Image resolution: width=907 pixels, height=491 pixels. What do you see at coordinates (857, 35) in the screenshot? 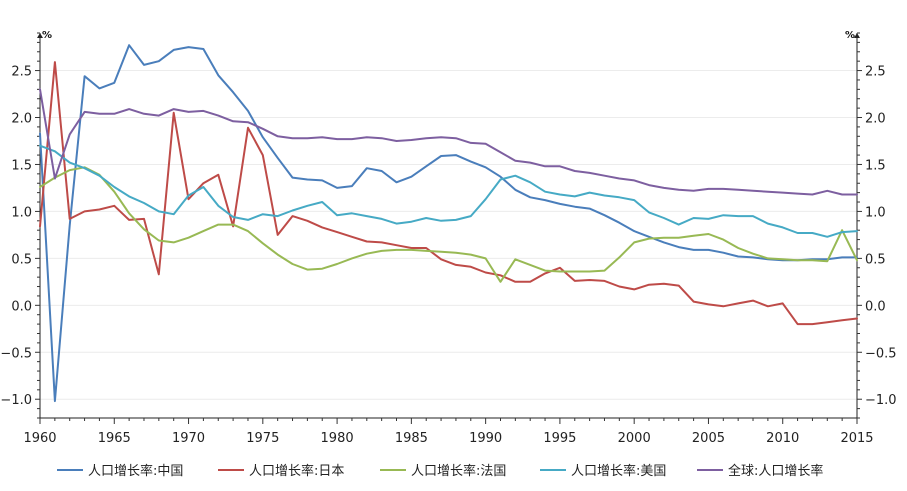
I see `right-axis-arrow` at bounding box center [857, 35].